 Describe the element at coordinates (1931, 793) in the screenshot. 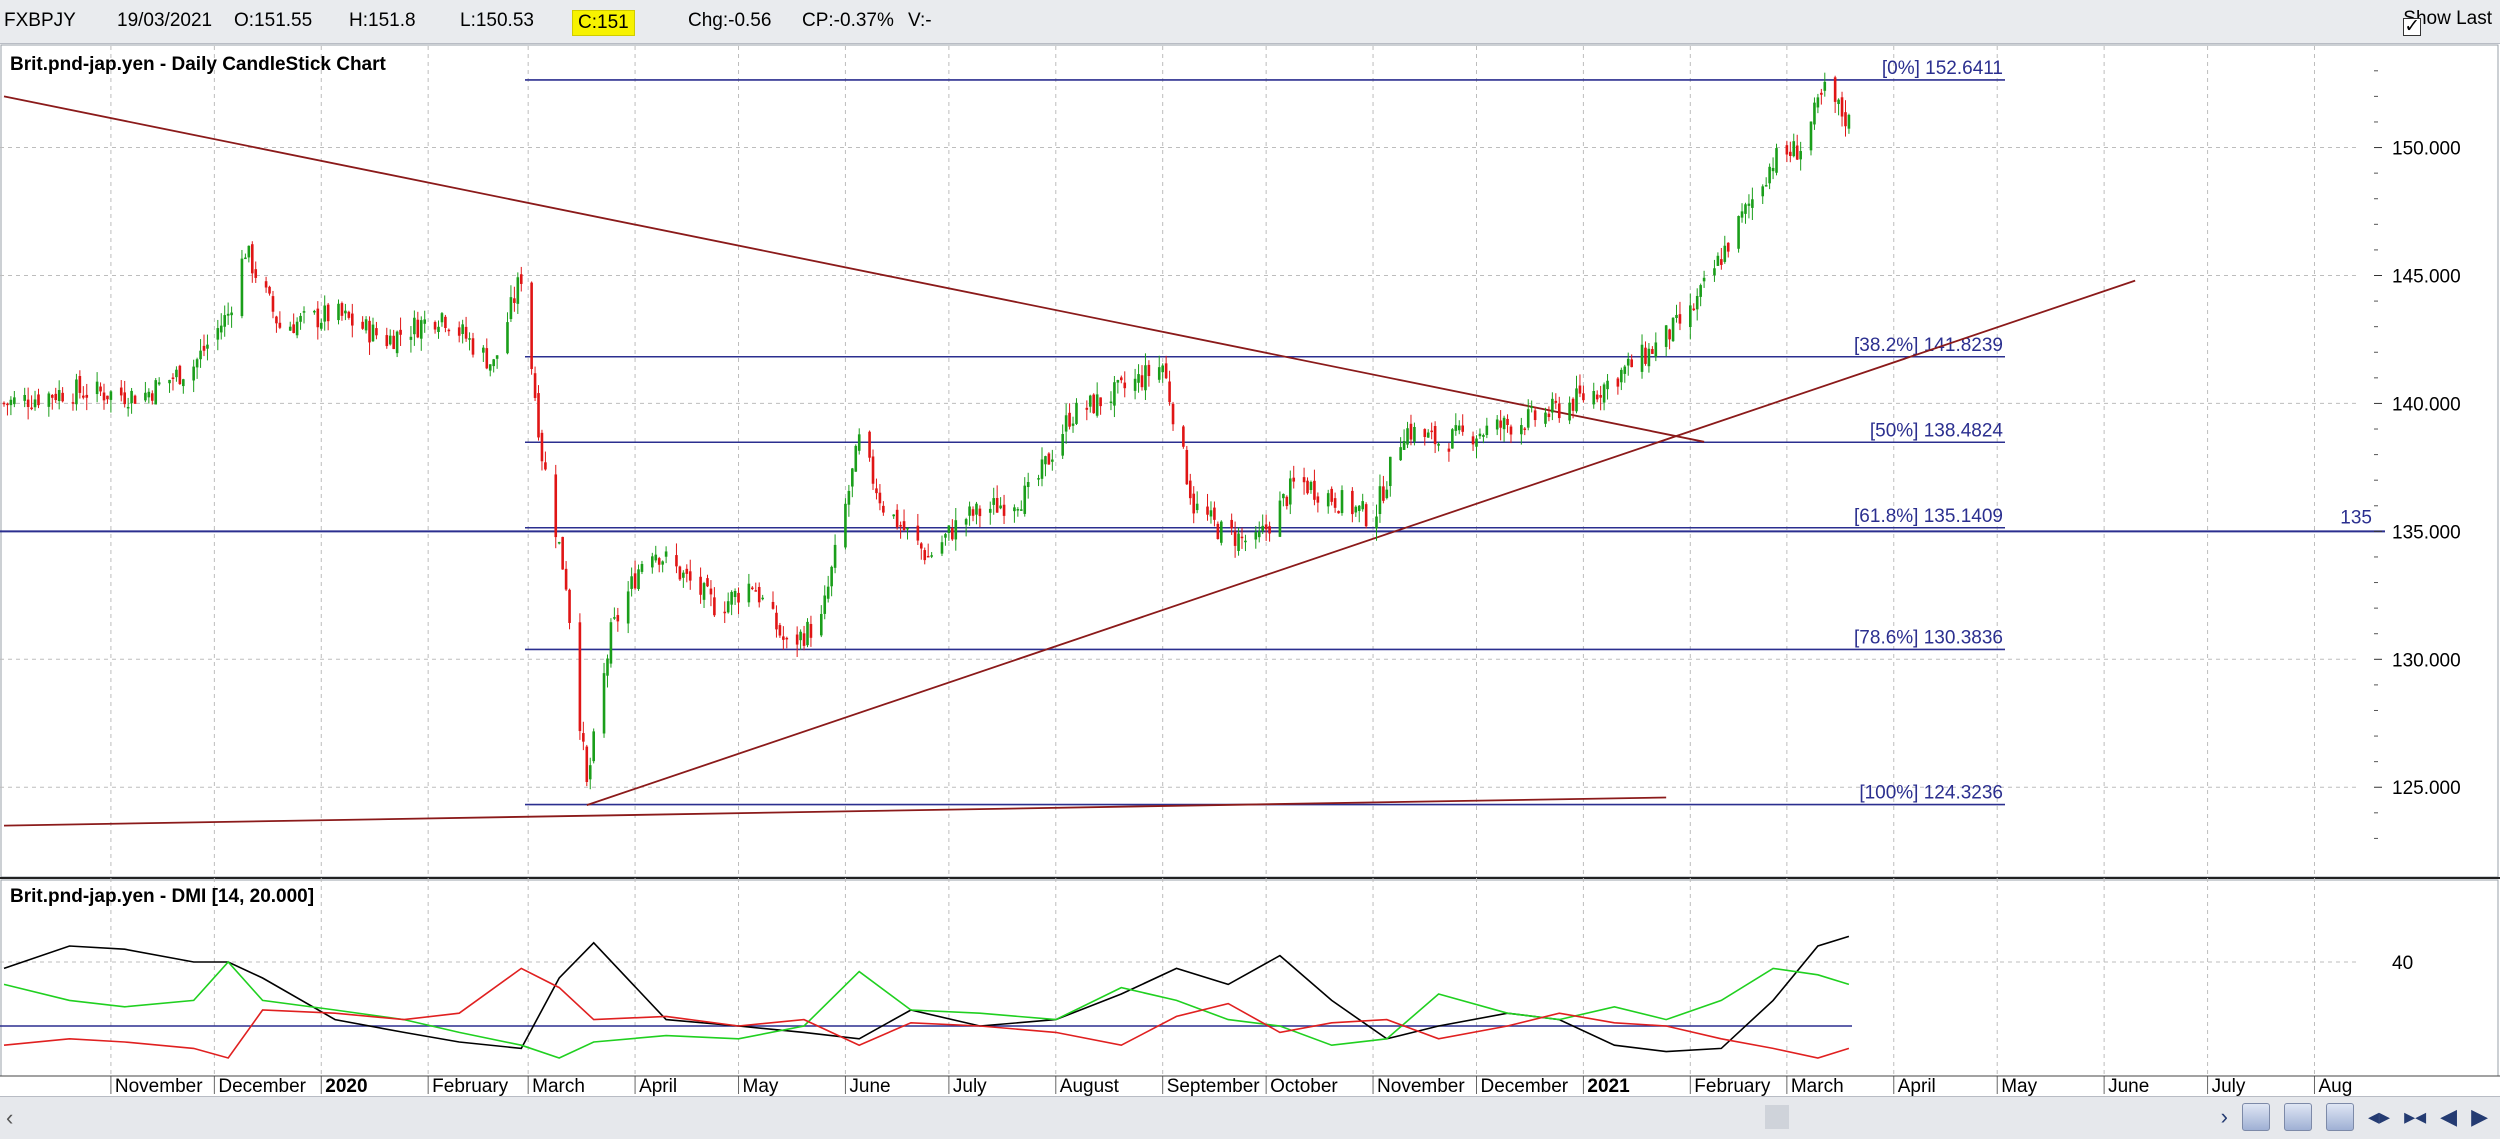

I see `fib-level-label: [100%] 124.3236` at that location.